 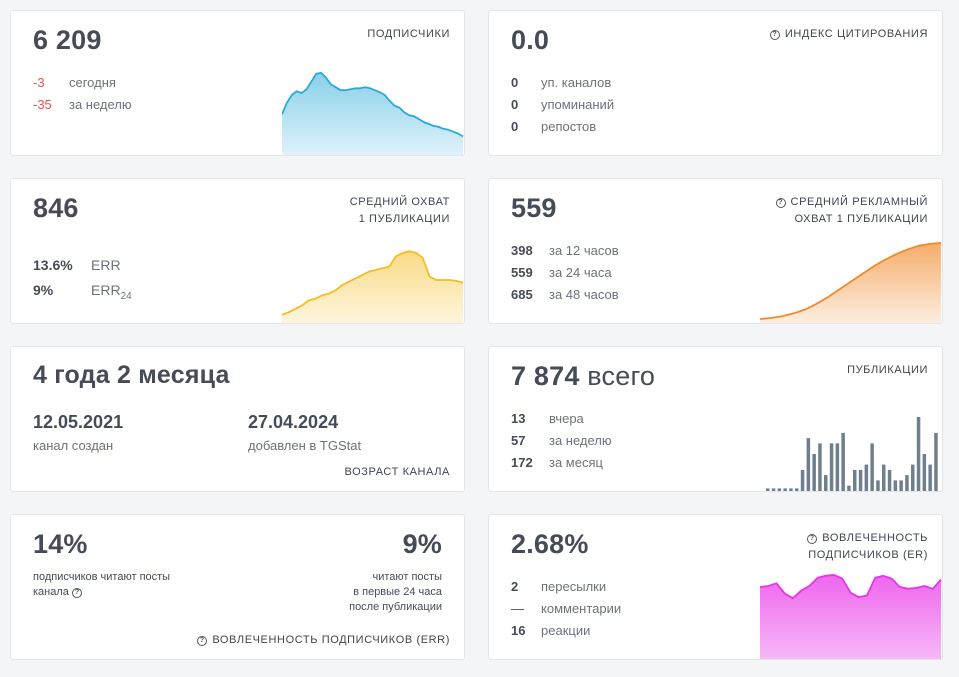 I want to click on er-title-line2: ПОДПИСЧИКОВ (ER), so click(x=868, y=555).